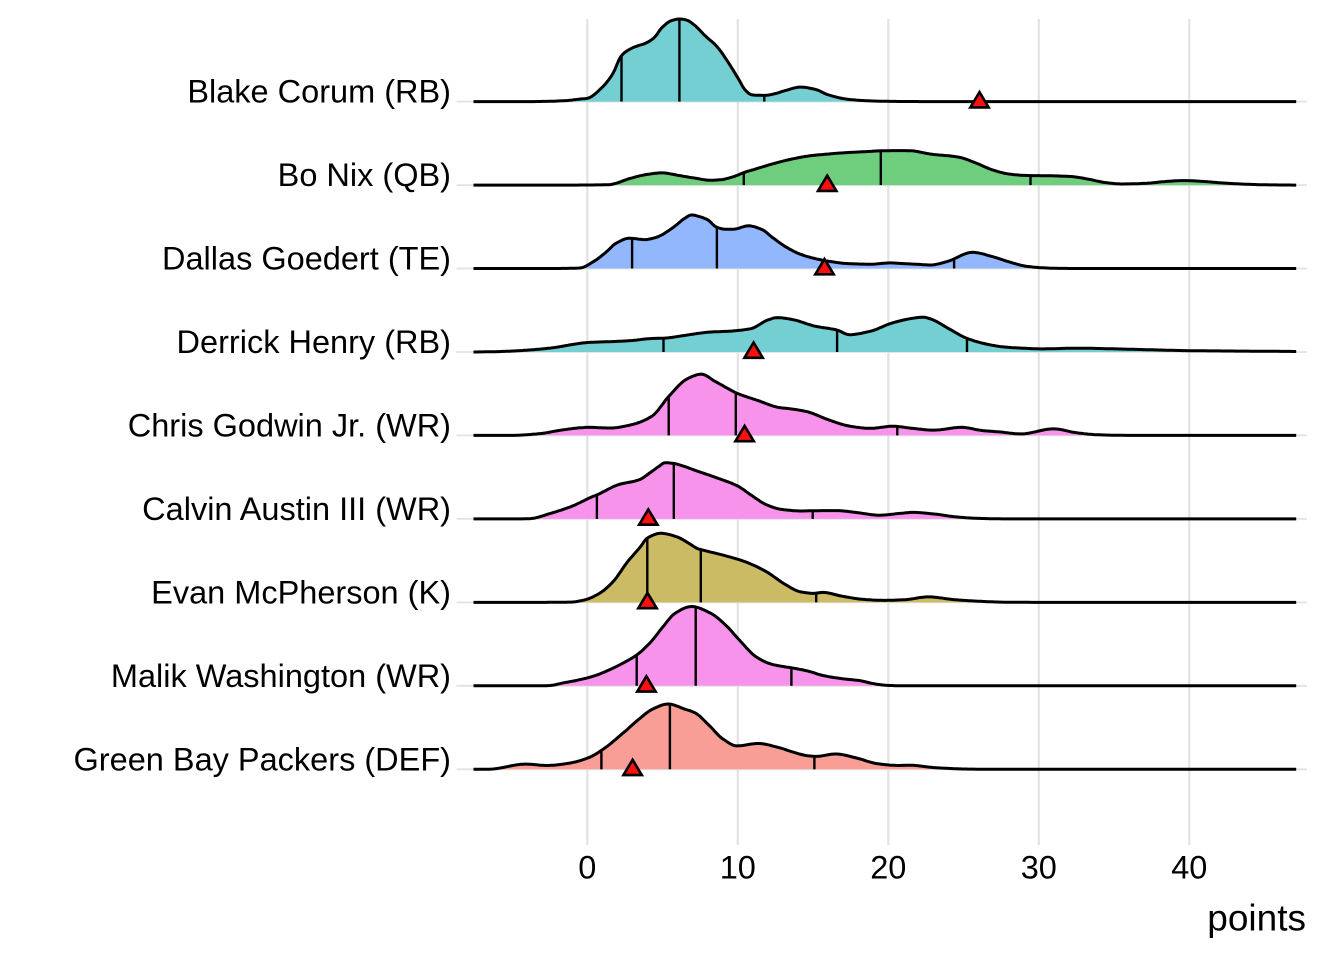 This screenshot has height=960, width=1344. What do you see at coordinates (289, 425) in the screenshot?
I see `svg-text: Chris Godwin Jr. (WR)` at bounding box center [289, 425].